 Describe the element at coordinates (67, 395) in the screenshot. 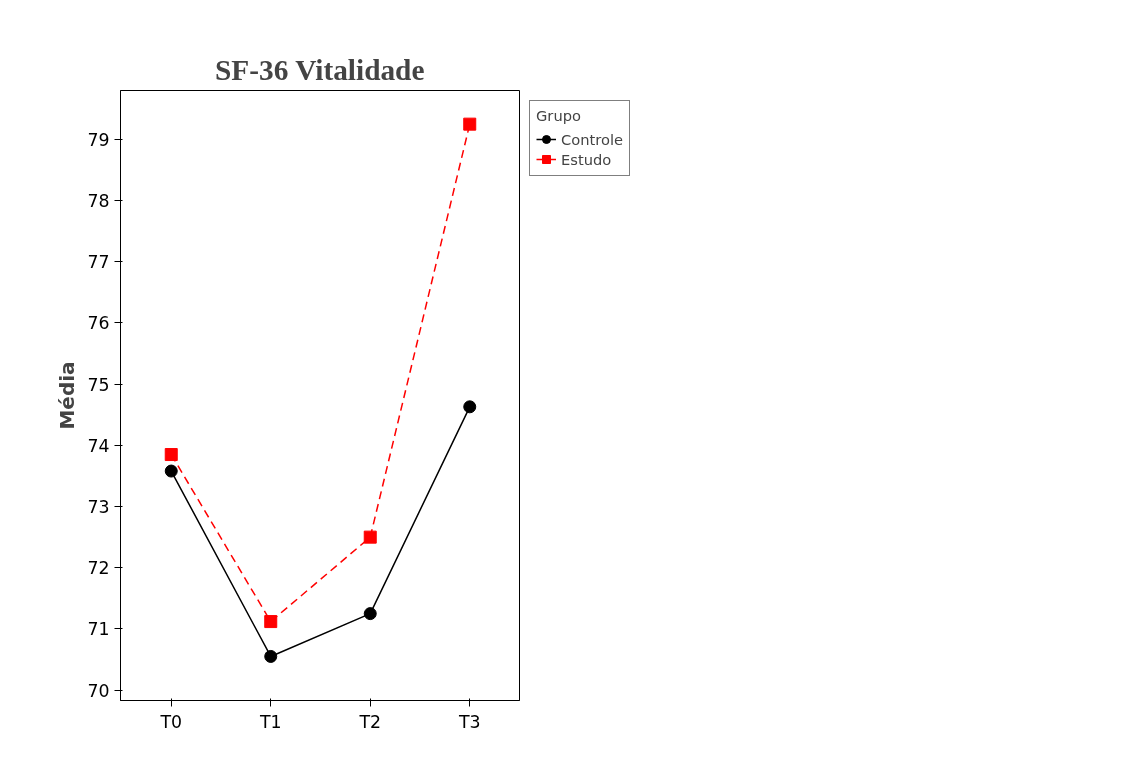

I see `y-axis-title: Média` at that location.